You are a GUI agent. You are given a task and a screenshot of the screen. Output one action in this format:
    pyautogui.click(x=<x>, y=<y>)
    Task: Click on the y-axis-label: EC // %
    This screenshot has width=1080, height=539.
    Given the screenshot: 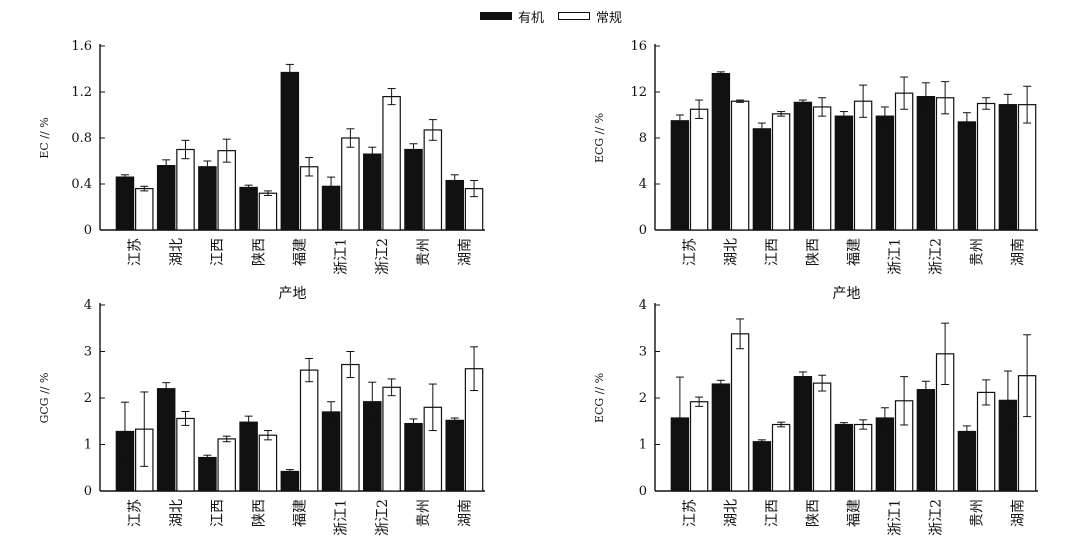 What is the action you would take?
    pyautogui.click(x=44, y=137)
    